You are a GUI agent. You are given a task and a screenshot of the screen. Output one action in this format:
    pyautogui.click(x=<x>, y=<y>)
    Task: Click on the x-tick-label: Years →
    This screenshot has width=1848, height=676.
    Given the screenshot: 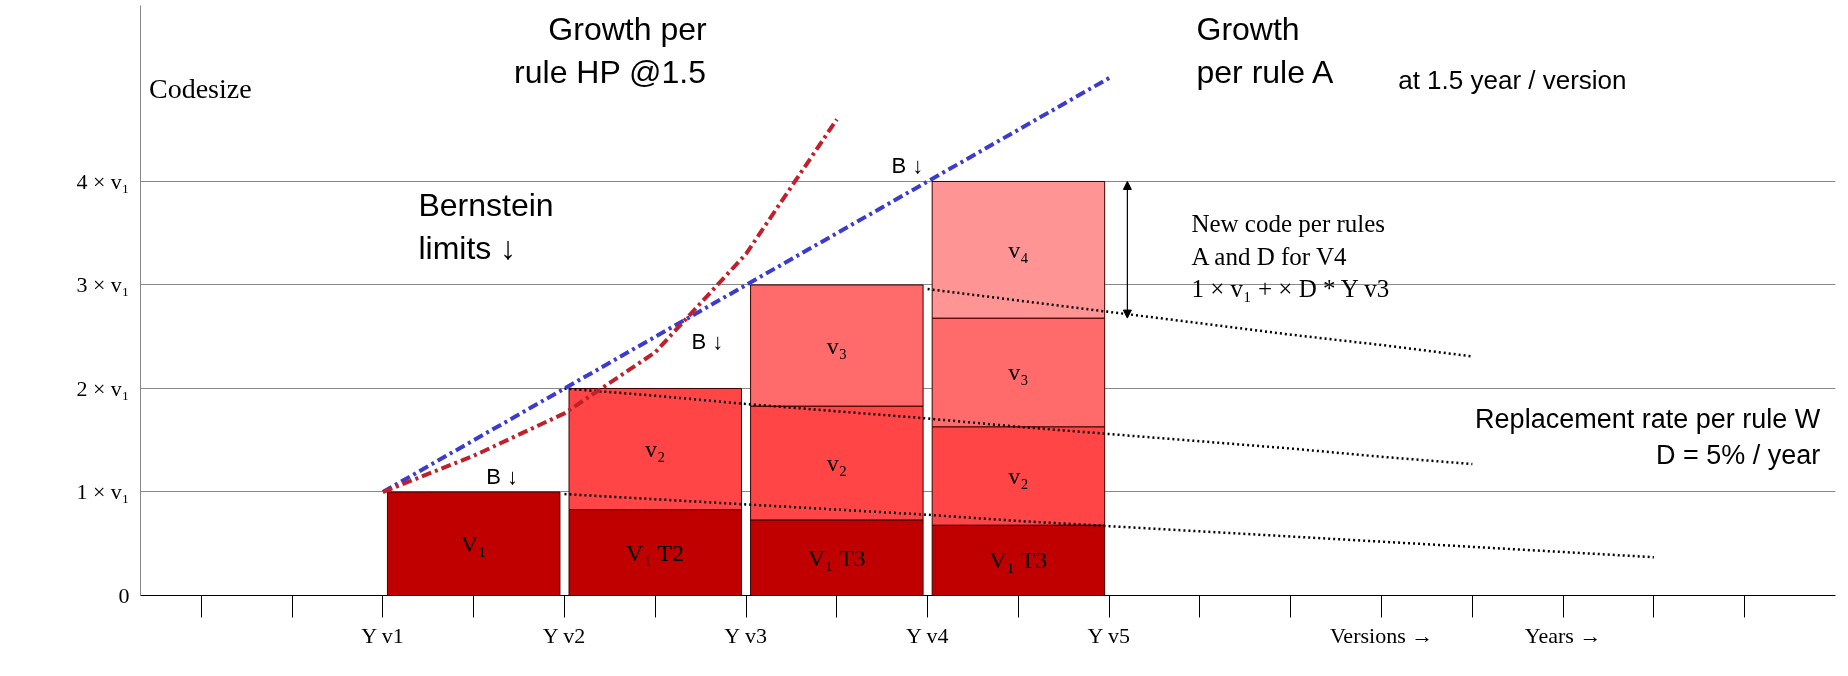 What is the action you would take?
    pyautogui.click(x=1563, y=635)
    